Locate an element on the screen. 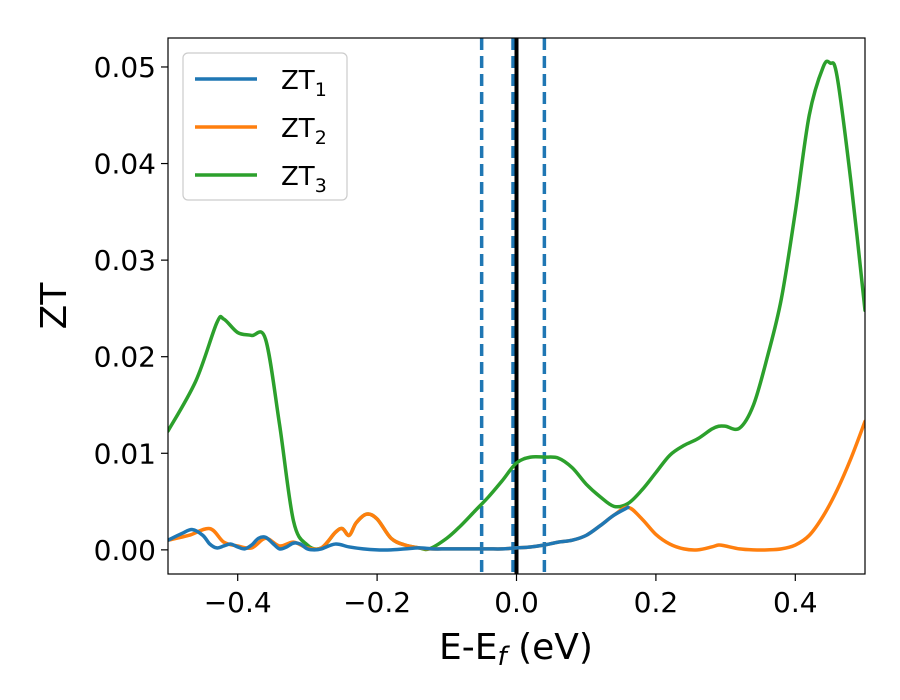 The image size is (900, 700). x-axis-title: E-Ef (eV) is located at coordinates (516, 649).